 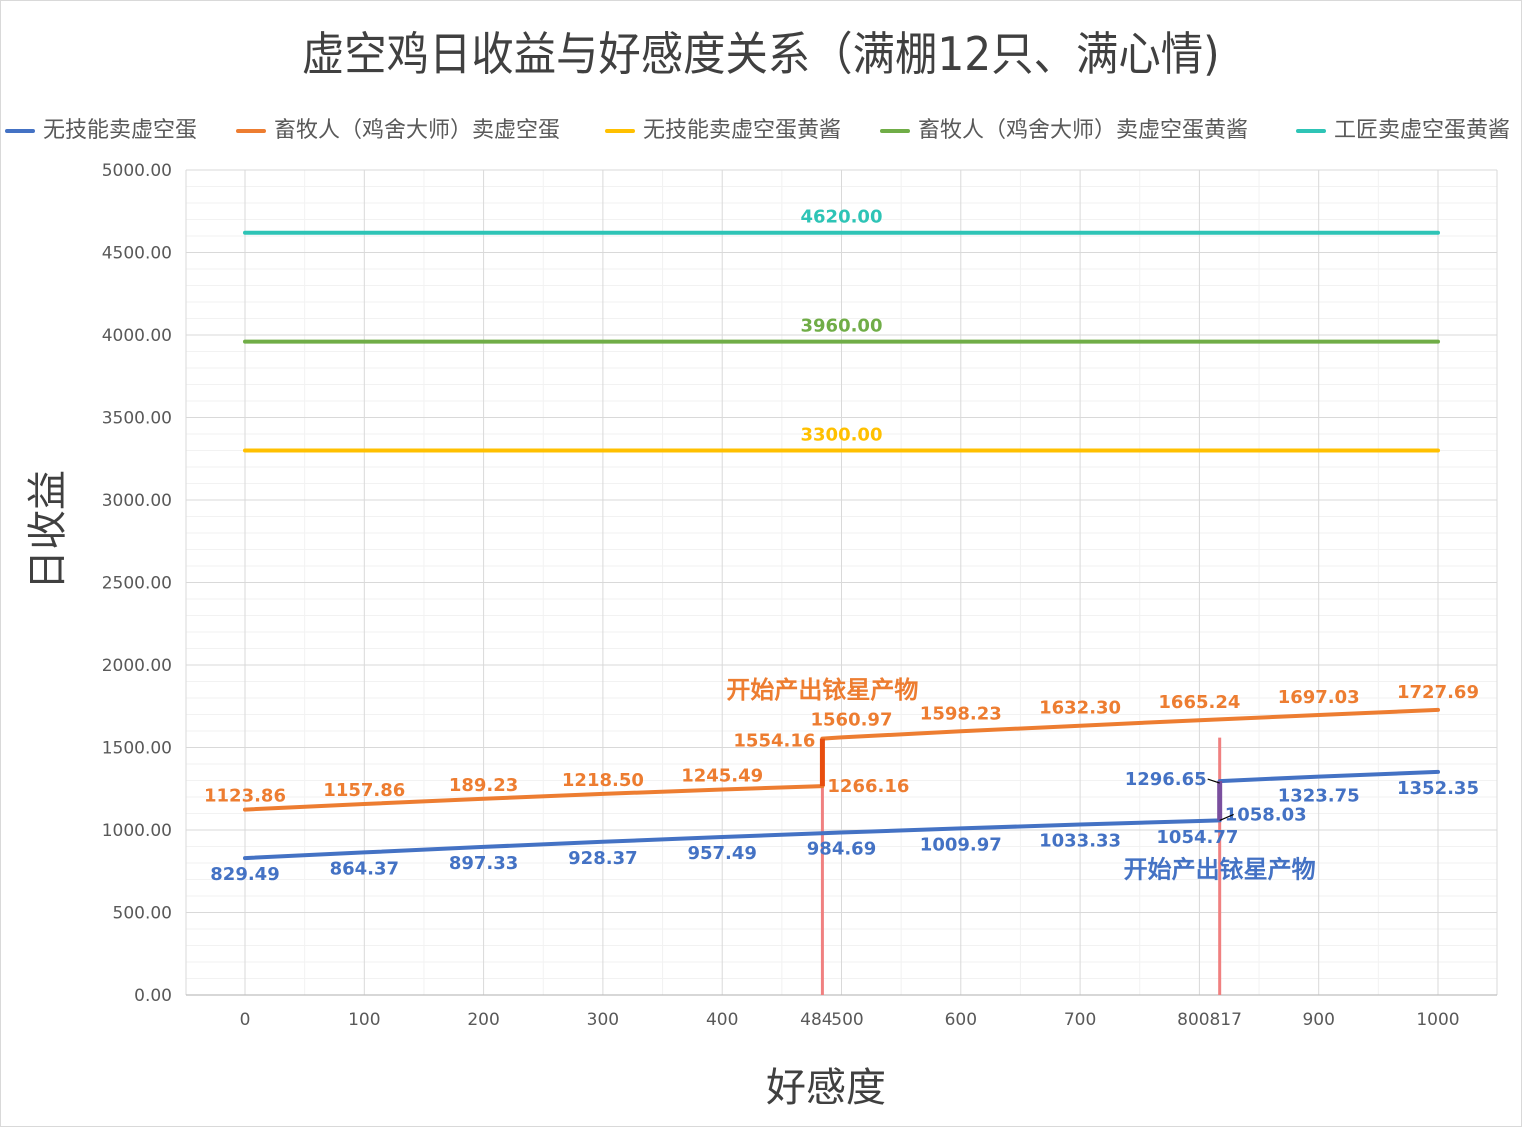 I want to click on data-label: 1296.65, so click(x=1166, y=779).